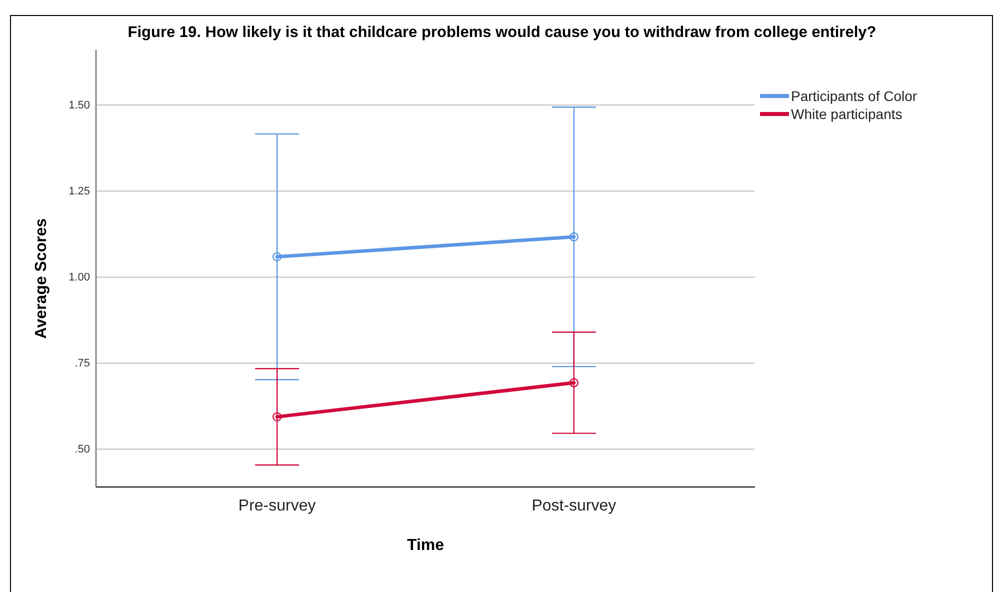 The image size is (995, 592). What do you see at coordinates (277, 505) in the screenshot?
I see `x-tick-label: Pre-survey` at bounding box center [277, 505].